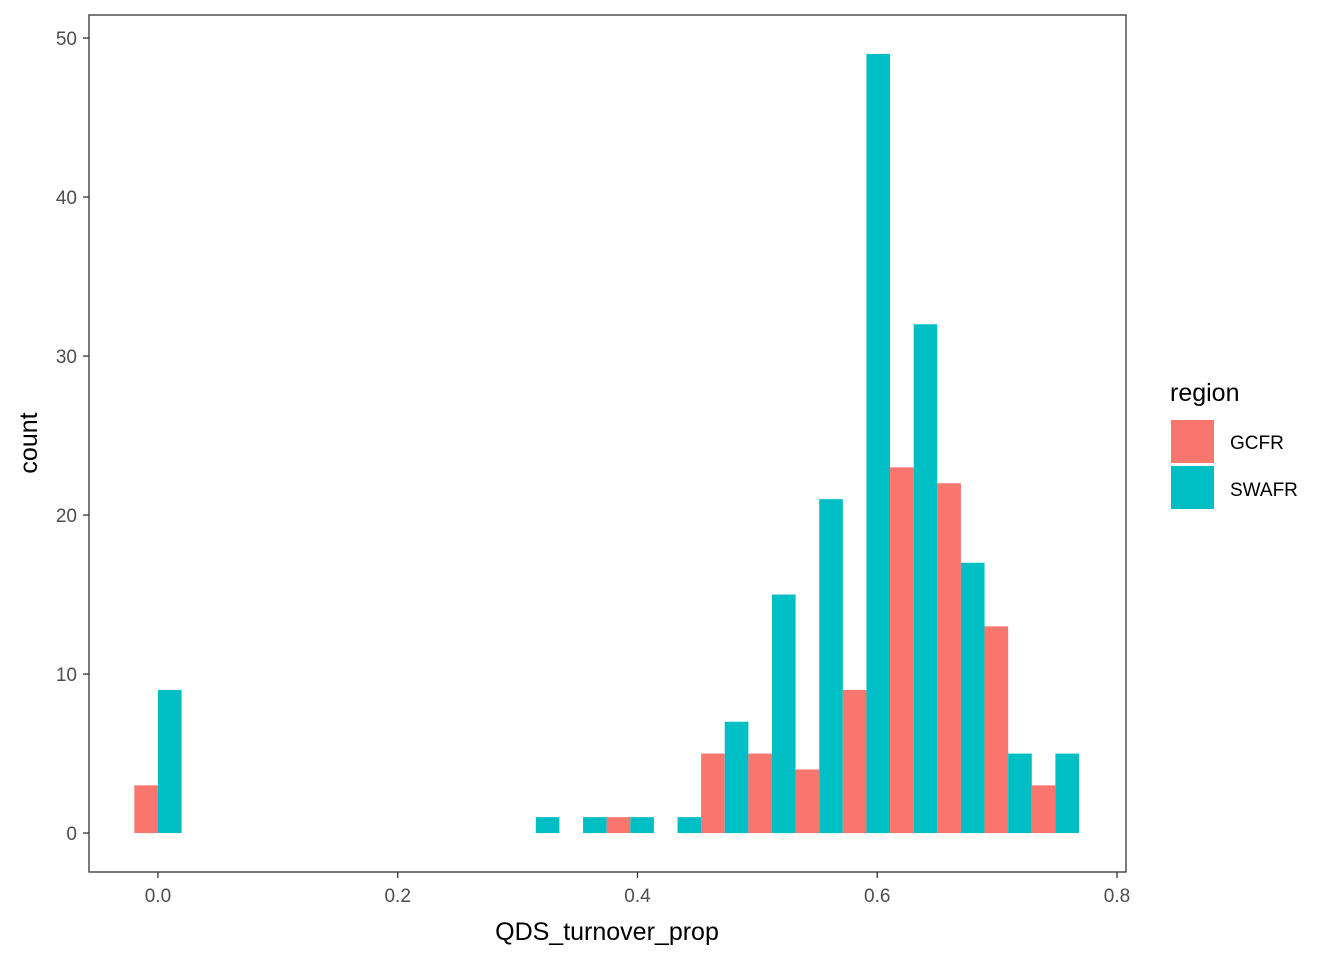 This screenshot has height=960, width=1344. Describe the element at coordinates (1192, 487) in the screenshot. I see `legend-key-swafr` at that location.